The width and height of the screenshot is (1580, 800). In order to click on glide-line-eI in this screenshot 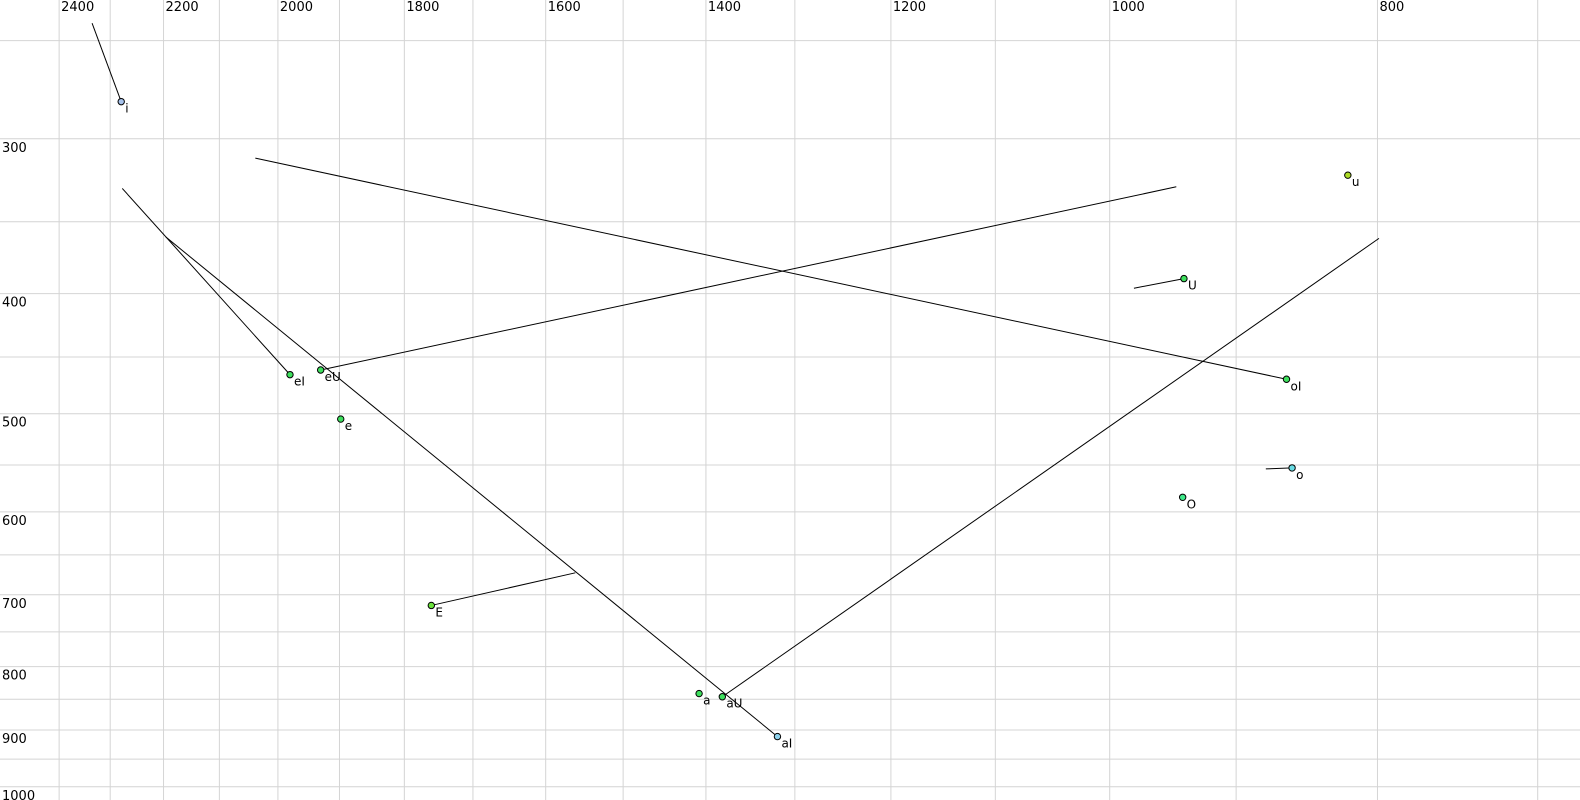, I will do `click(206, 281)`.